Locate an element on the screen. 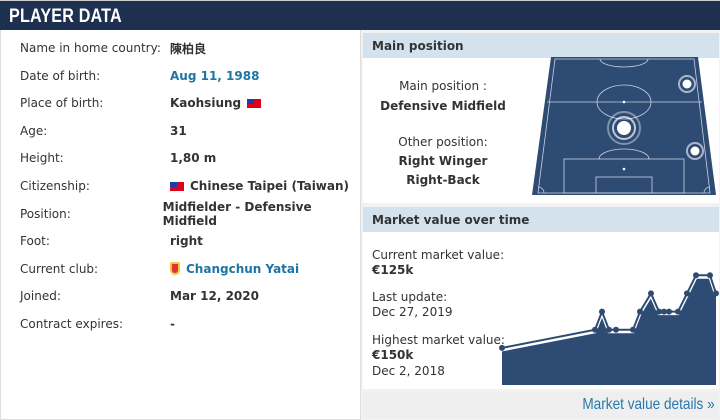 The height and width of the screenshot is (420, 720). info-value: 31 is located at coordinates (178, 131).